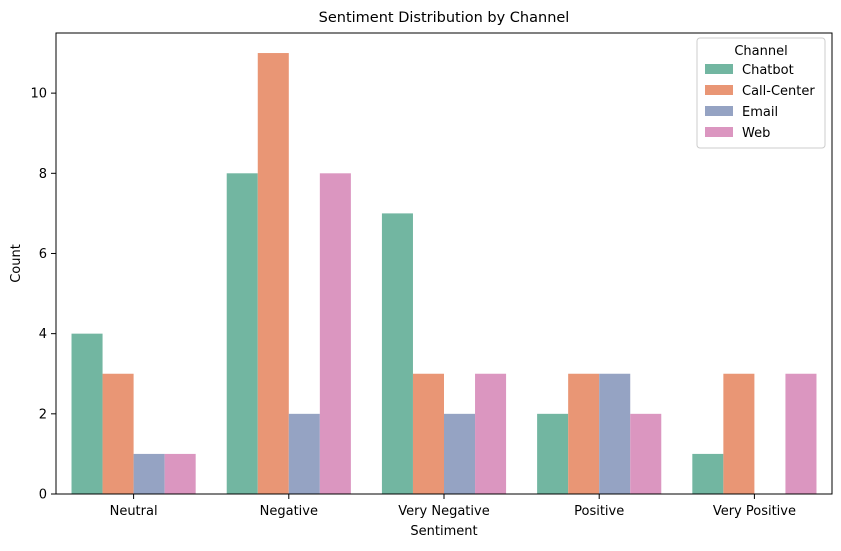 This screenshot has height=551, width=841. Describe the element at coordinates (754, 511) in the screenshot. I see `x-tick-label: Very Positive` at that location.